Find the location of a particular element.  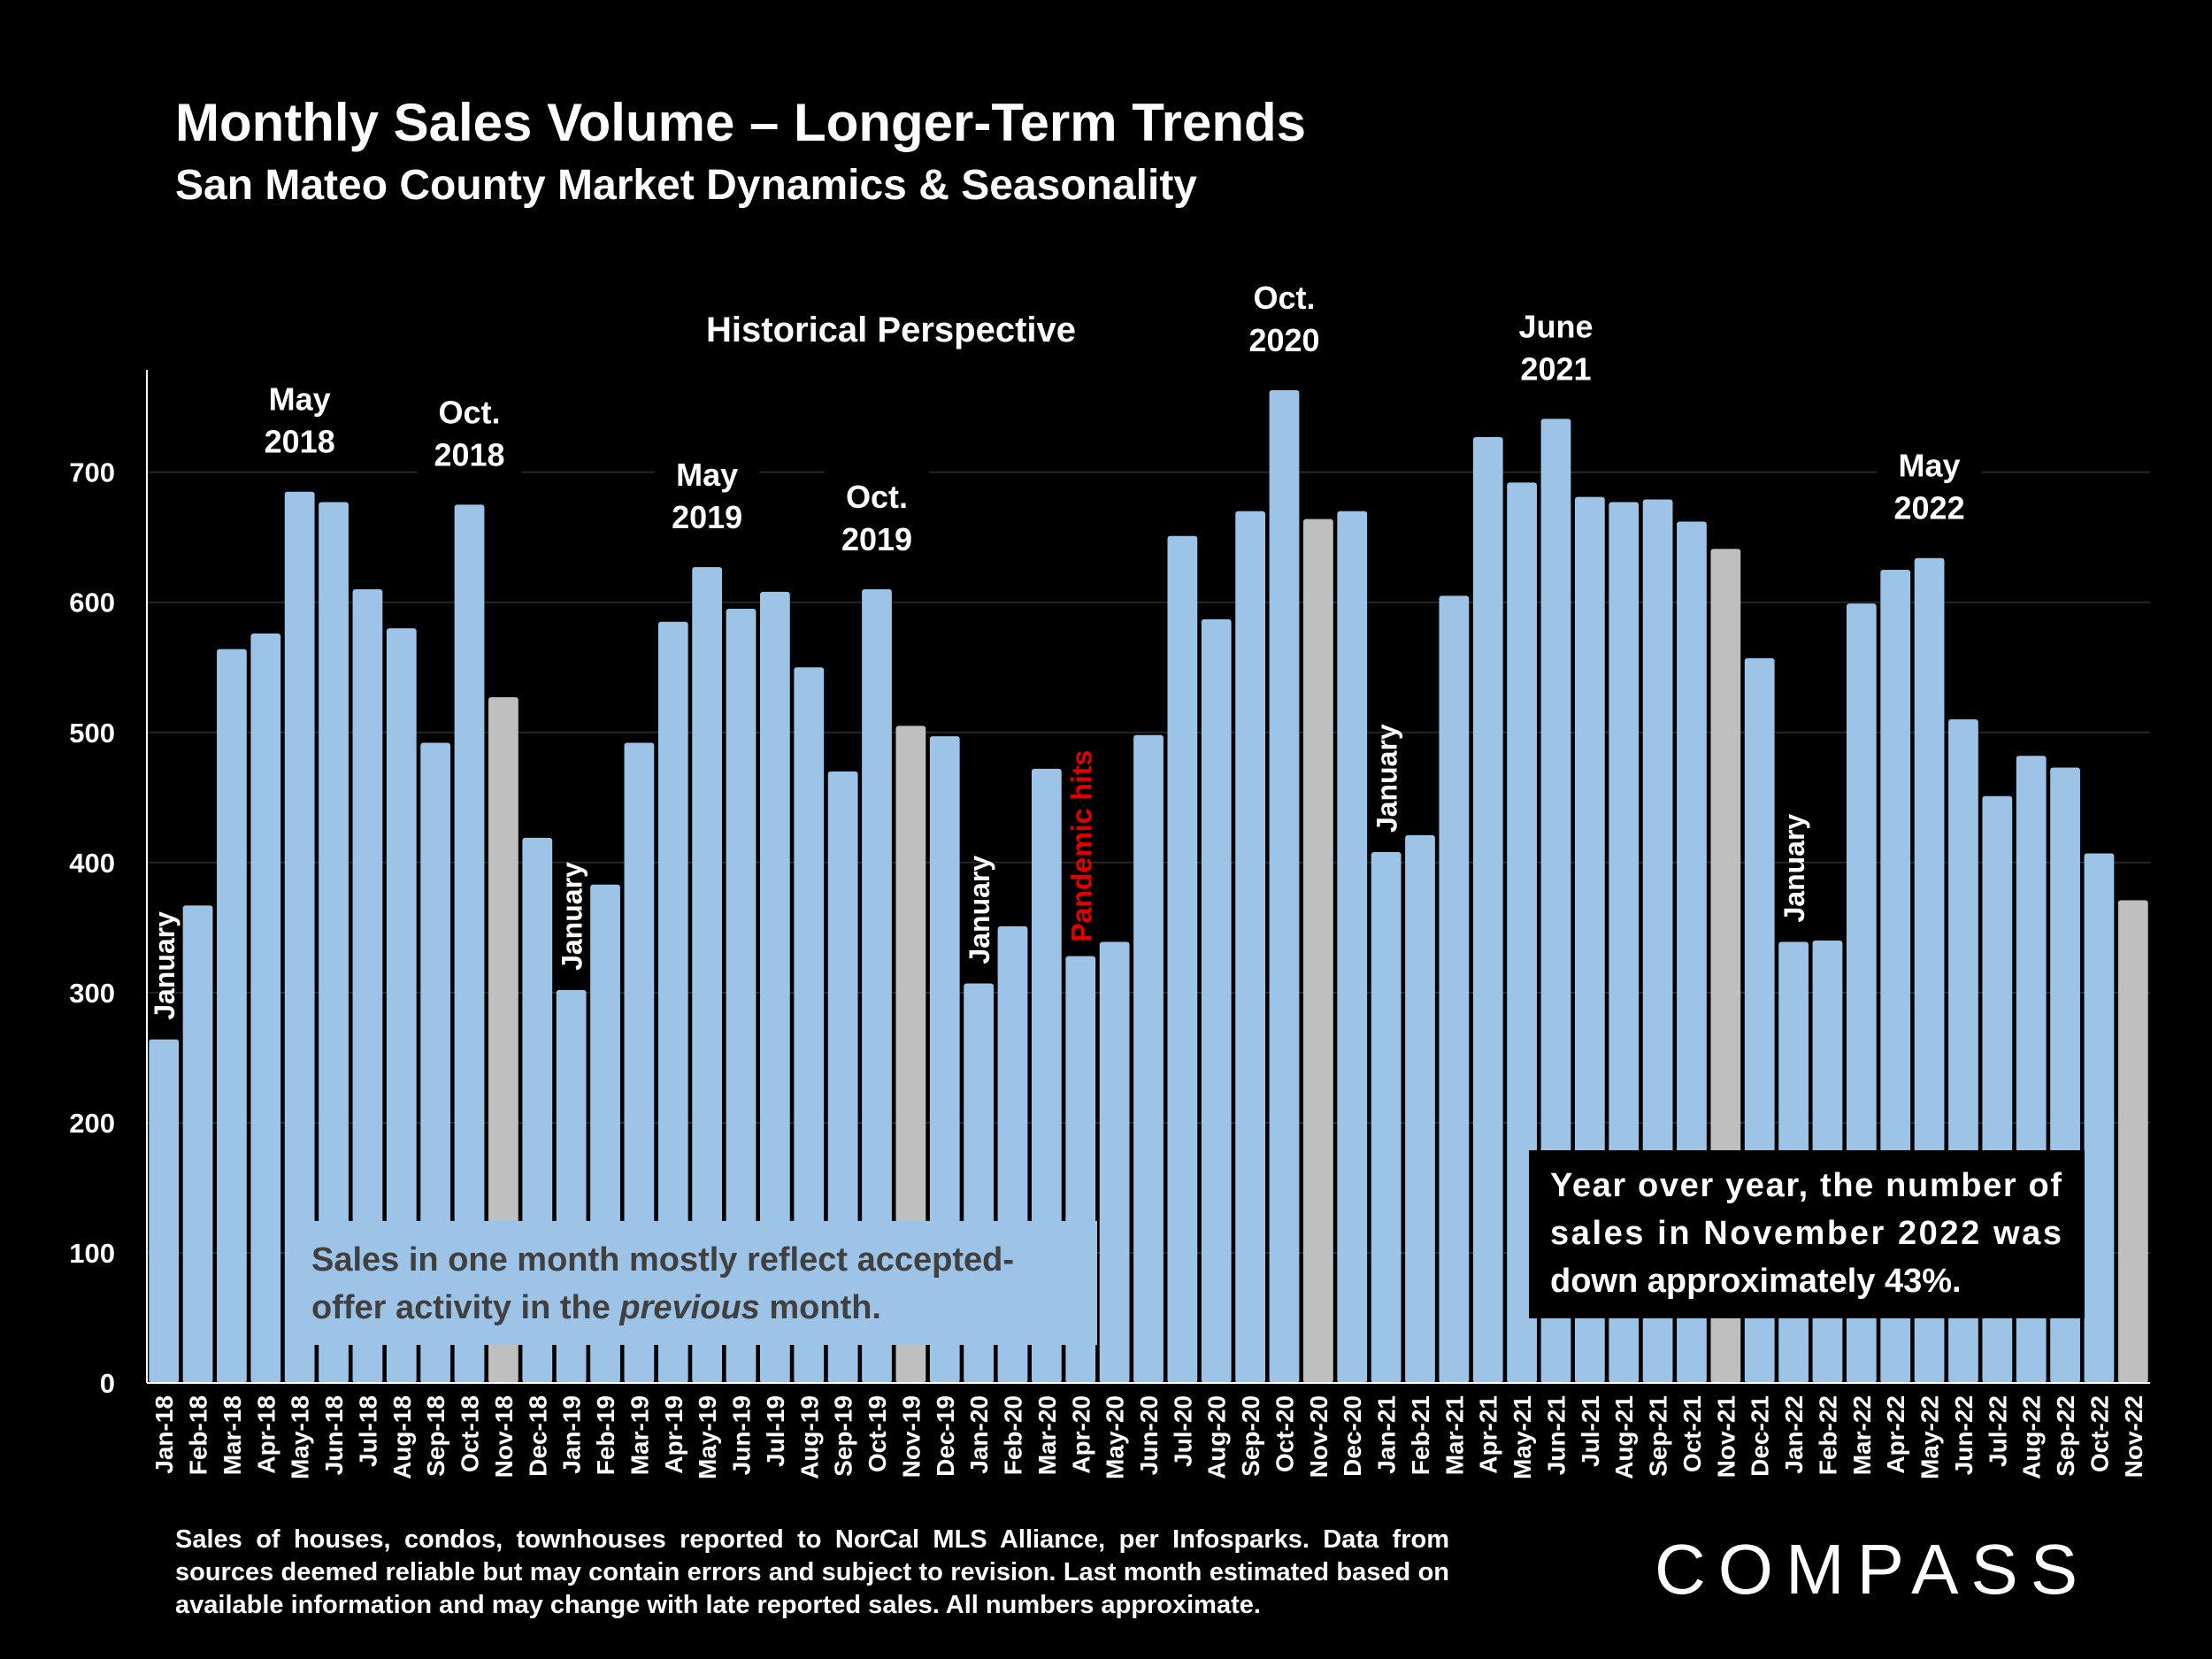

x-tick-label: Aug-21 is located at coordinates (1624, 1437).